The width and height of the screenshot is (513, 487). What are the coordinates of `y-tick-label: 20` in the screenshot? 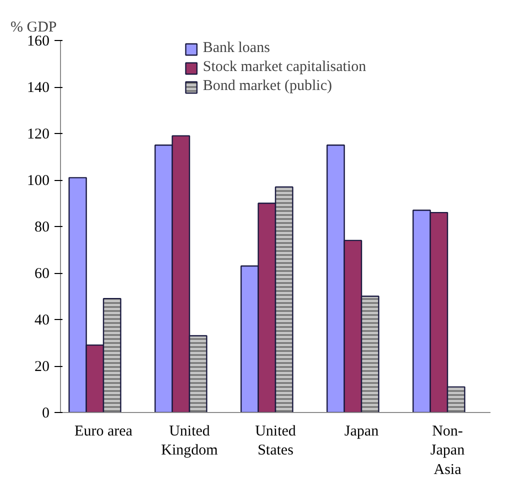 It's located at (42, 367).